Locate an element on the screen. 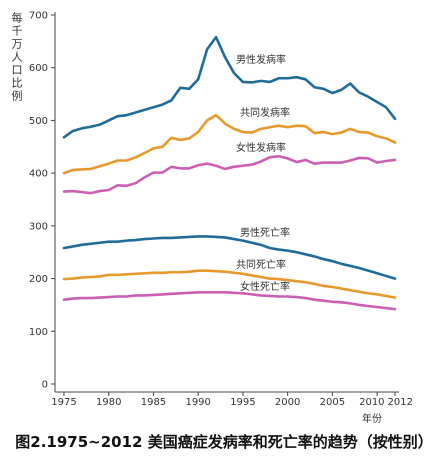 Image resolution: width=448 pixels, height=459 pixels. series-label-combined-mortality: 共同死亡率 is located at coordinates (261, 264).